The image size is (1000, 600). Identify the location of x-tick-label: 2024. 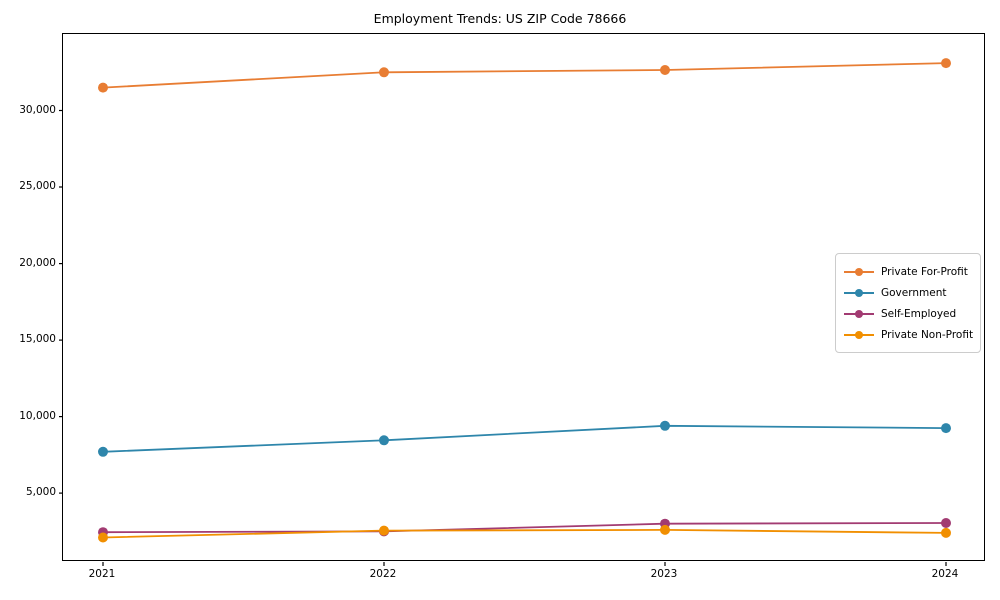
(945, 574).